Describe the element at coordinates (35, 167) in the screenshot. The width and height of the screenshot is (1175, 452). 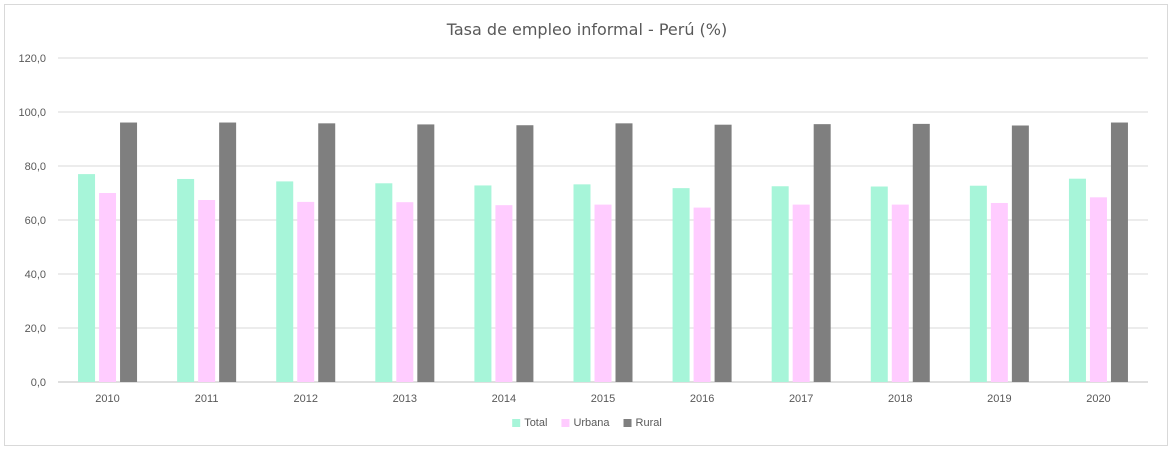
I see `y-tick-label: 80,0` at that location.